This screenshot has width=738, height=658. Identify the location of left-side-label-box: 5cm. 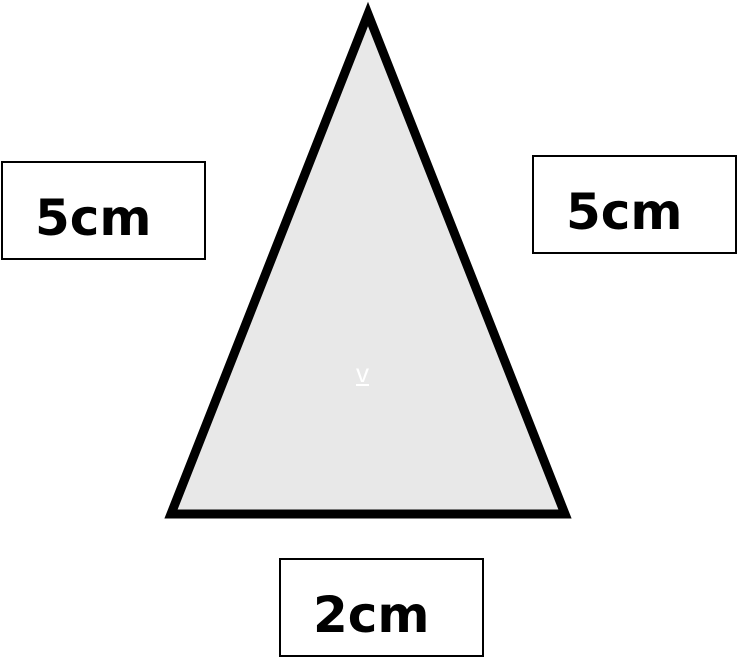
(103, 210).